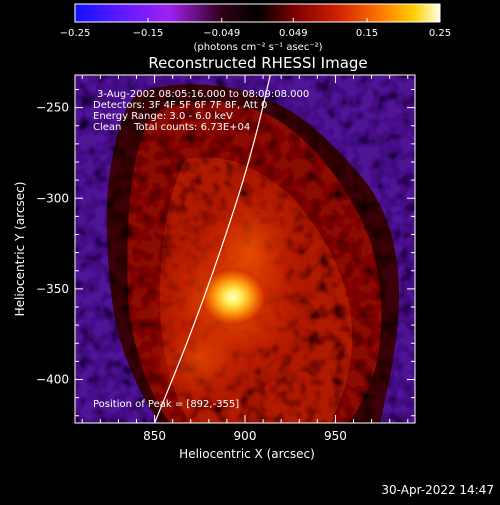  I want to click on y-tick-label: −400, so click(52, 380).